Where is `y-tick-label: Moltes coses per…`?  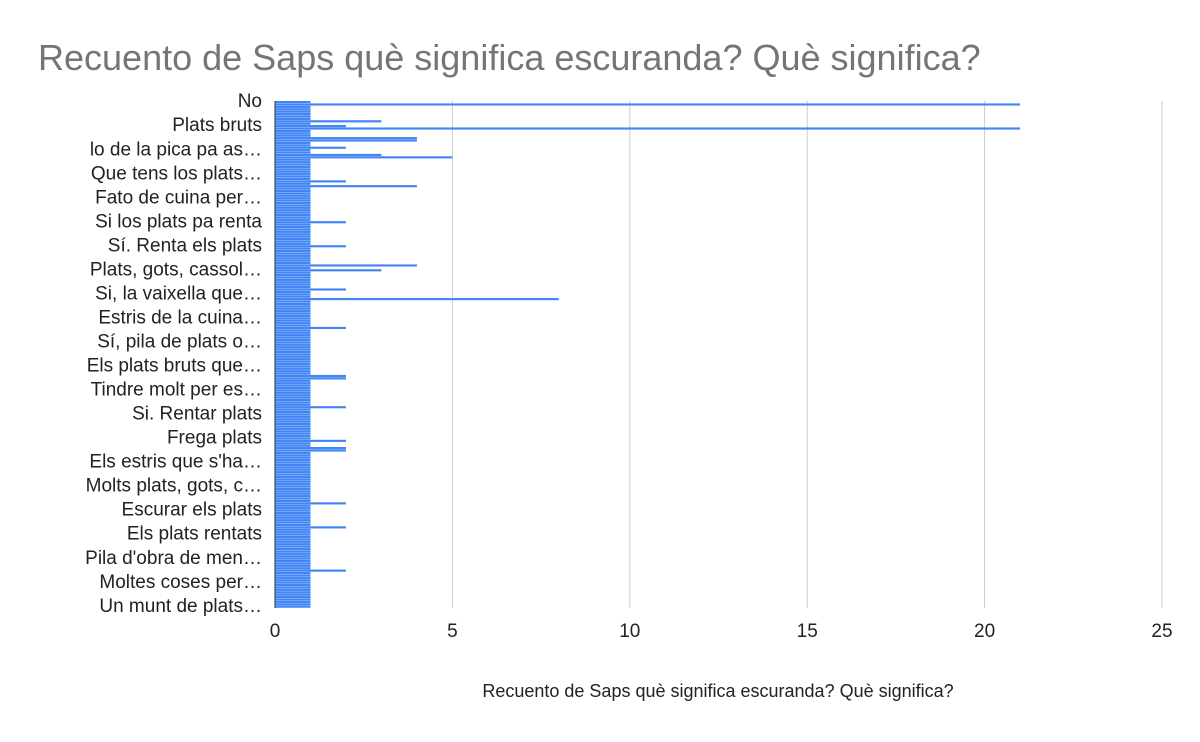 y-tick-label: Moltes coses per… is located at coordinates (180, 582).